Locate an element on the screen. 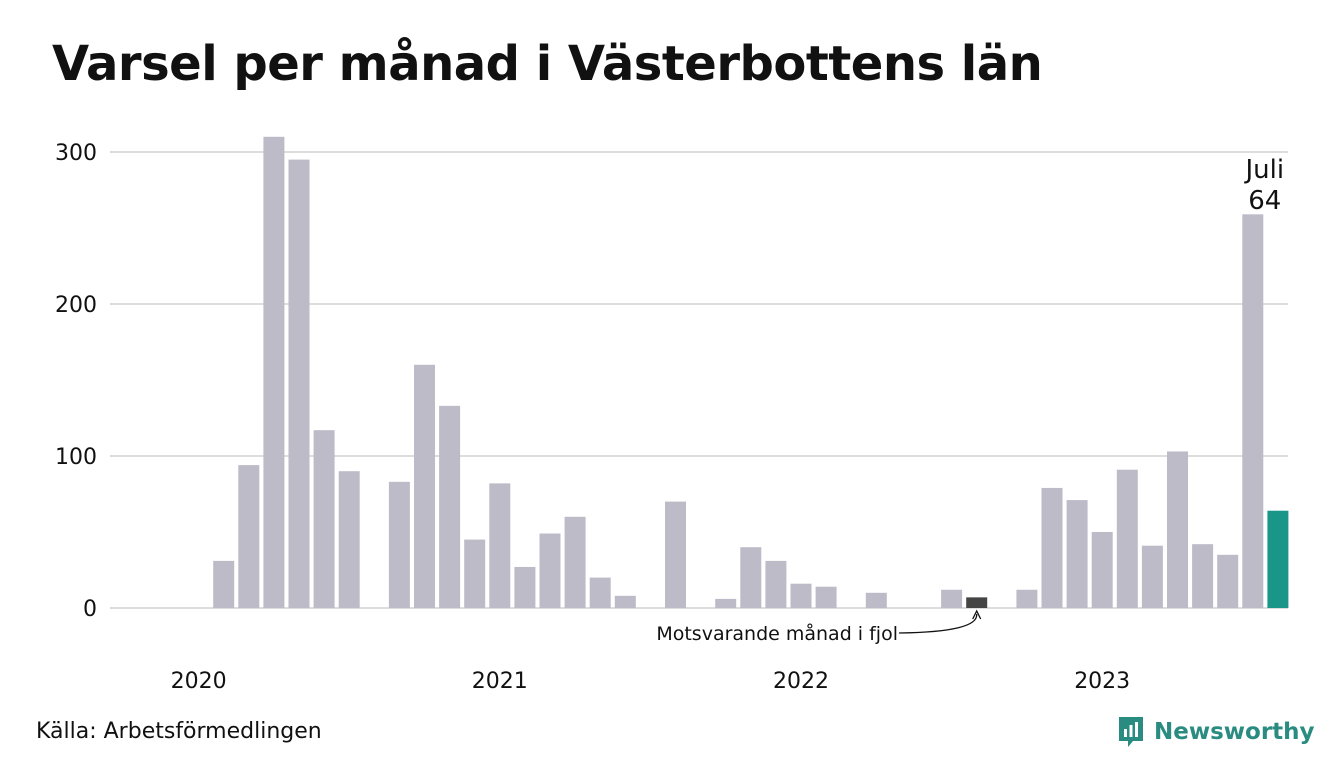 The height and width of the screenshot is (780, 1340). newsworthy-logo: Newsworthy is located at coordinates (1215, 732).